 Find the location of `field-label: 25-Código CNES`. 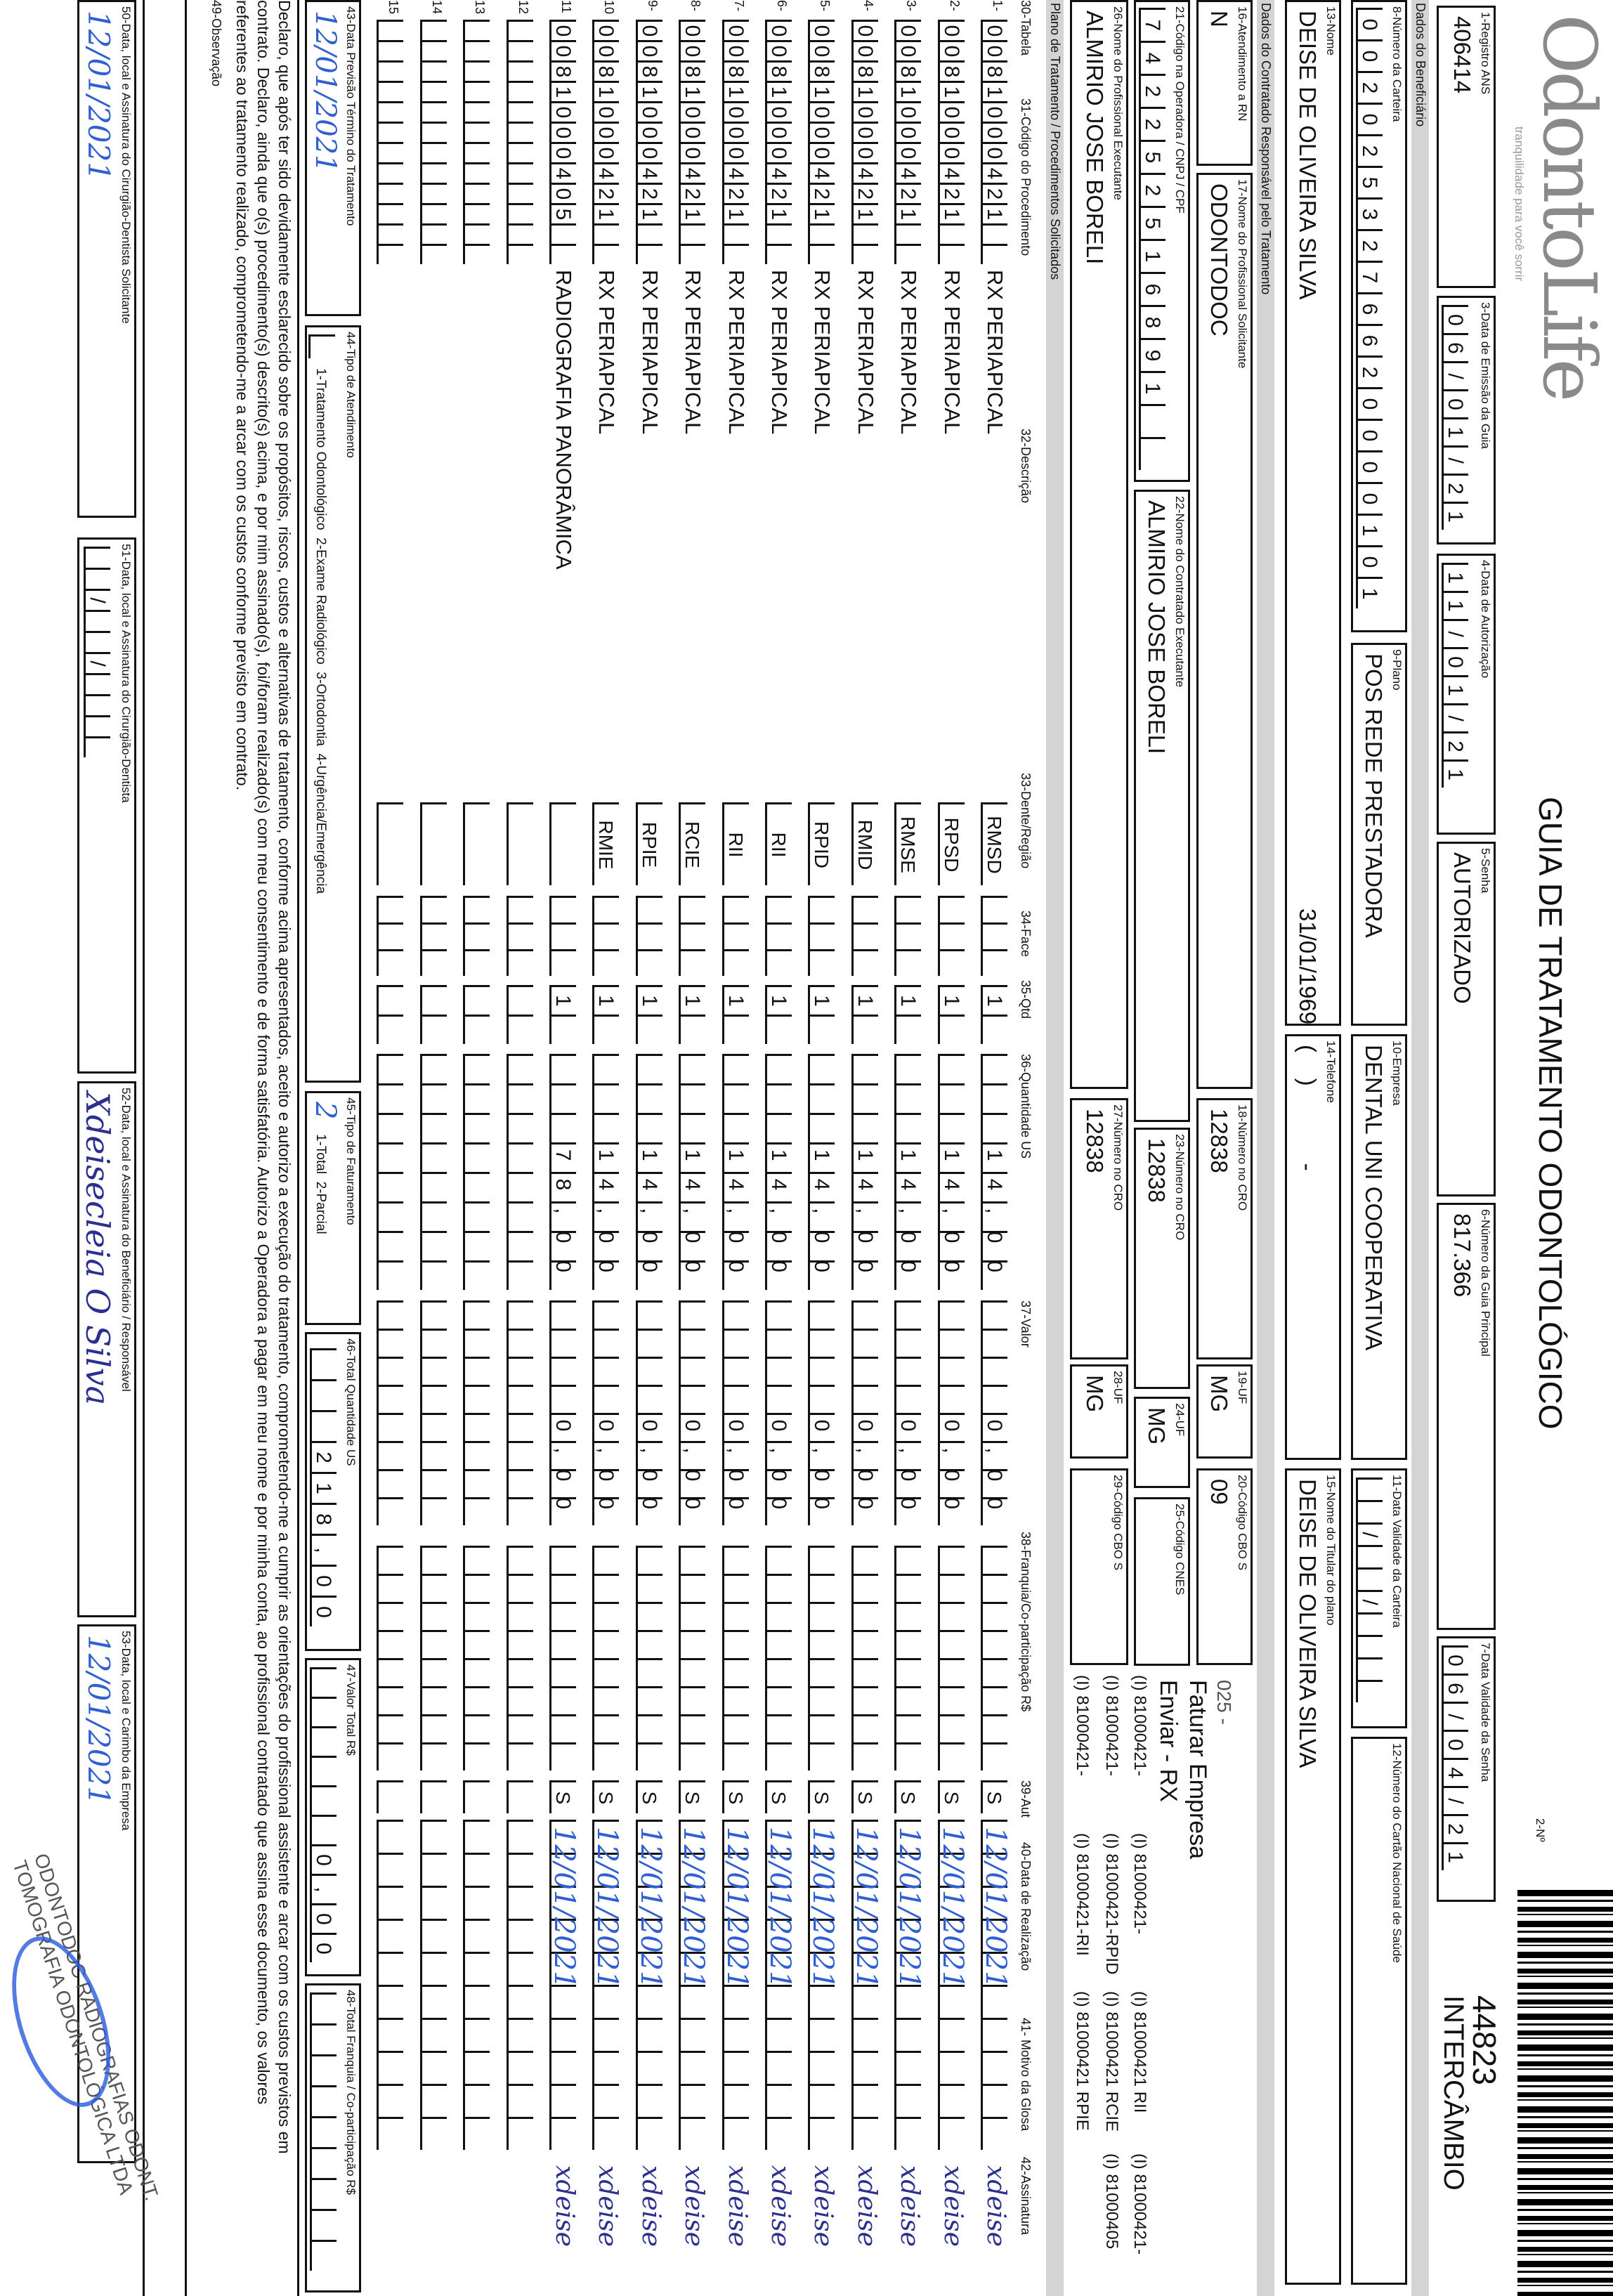

field-label: 25-Código CNES is located at coordinates (1180, 1550).